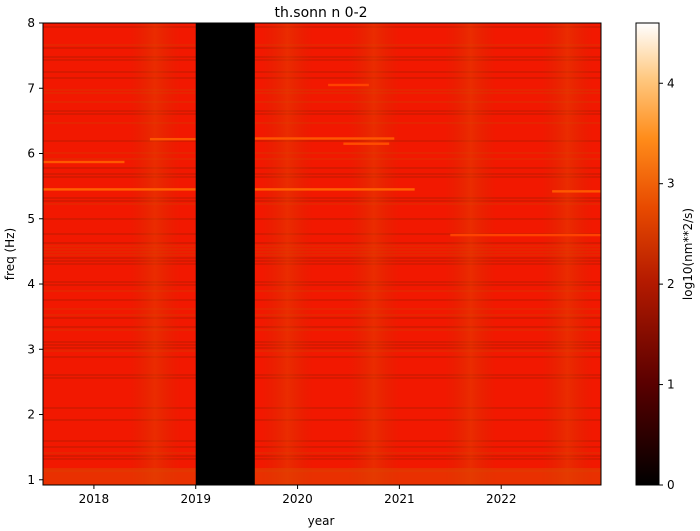 The width and height of the screenshot is (700, 531). Describe the element at coordinates (320, 13) in the screenshot. I see `chart-title: th.sonn n 0-2` at that location.